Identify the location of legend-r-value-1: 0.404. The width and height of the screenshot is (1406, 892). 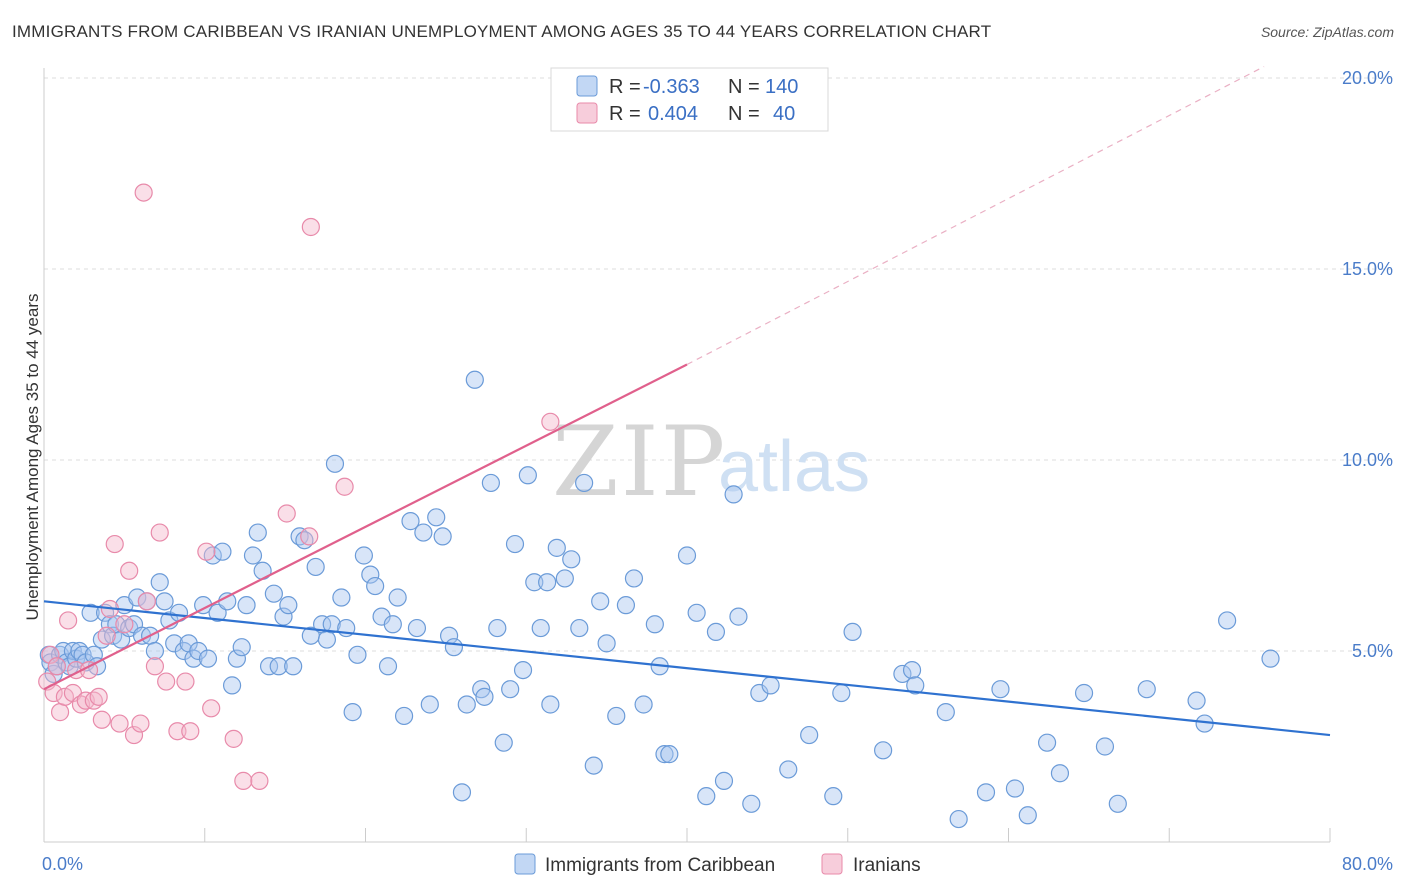
(673, 114).